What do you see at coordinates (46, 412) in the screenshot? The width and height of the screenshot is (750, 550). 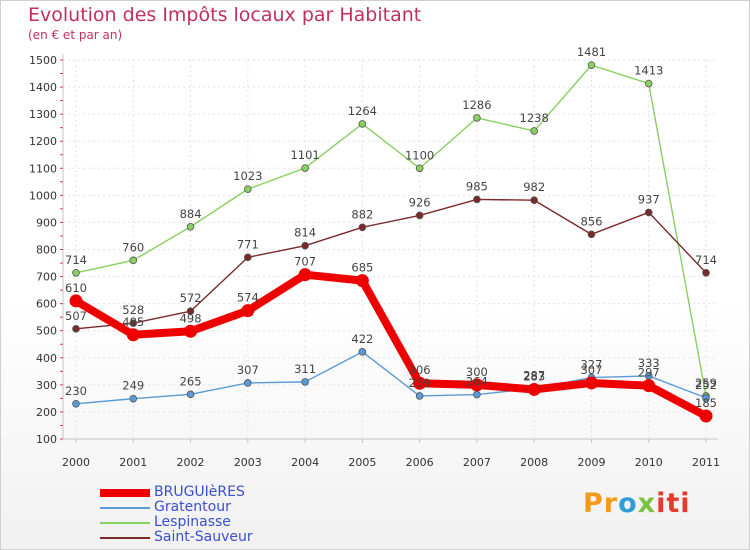 I see `y-tick-label: 200` at bounding box center [46, 412].